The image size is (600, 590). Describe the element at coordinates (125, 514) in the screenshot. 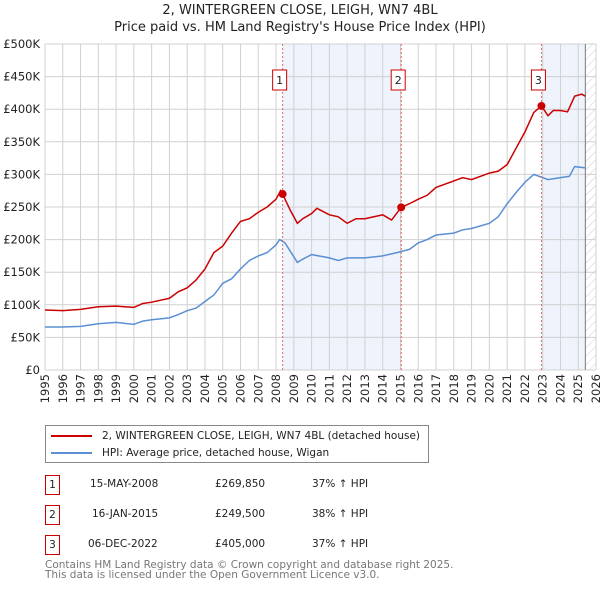

I see `sale-date: 16-JAN-2015` at that location.